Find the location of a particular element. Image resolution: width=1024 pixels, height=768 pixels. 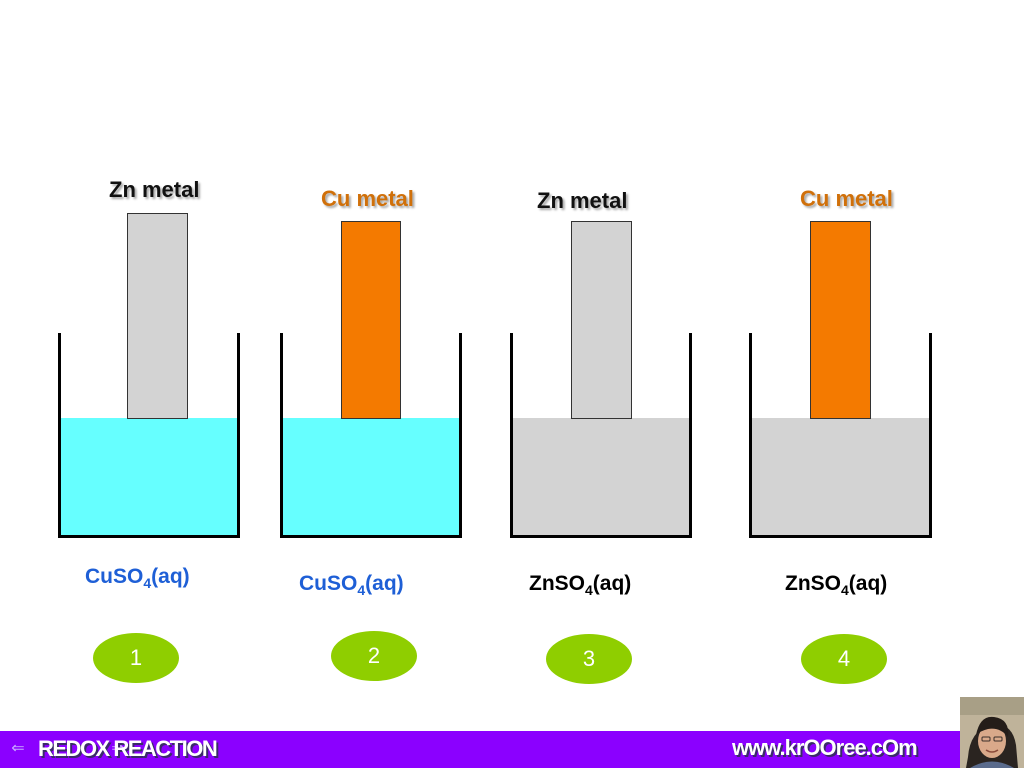

setup-number-badge: 3 is located at coordinates (589, 659).